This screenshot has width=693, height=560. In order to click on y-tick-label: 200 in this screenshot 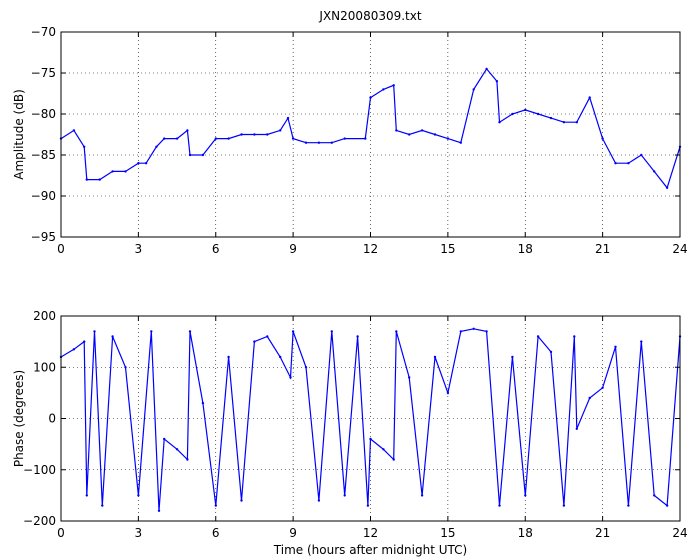, I will do `click(44, 316)`.